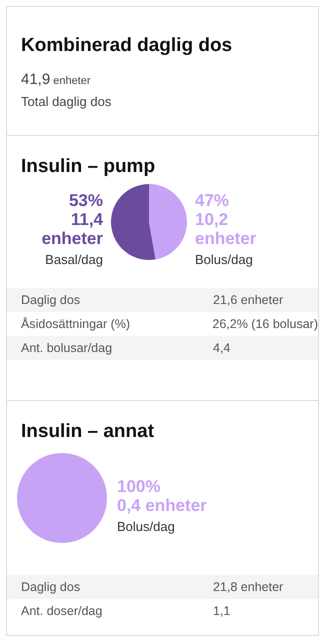  Describe the element at coordinates (62, 611) in the screenshot. I see `text: Ant. doser/dag` at that location.